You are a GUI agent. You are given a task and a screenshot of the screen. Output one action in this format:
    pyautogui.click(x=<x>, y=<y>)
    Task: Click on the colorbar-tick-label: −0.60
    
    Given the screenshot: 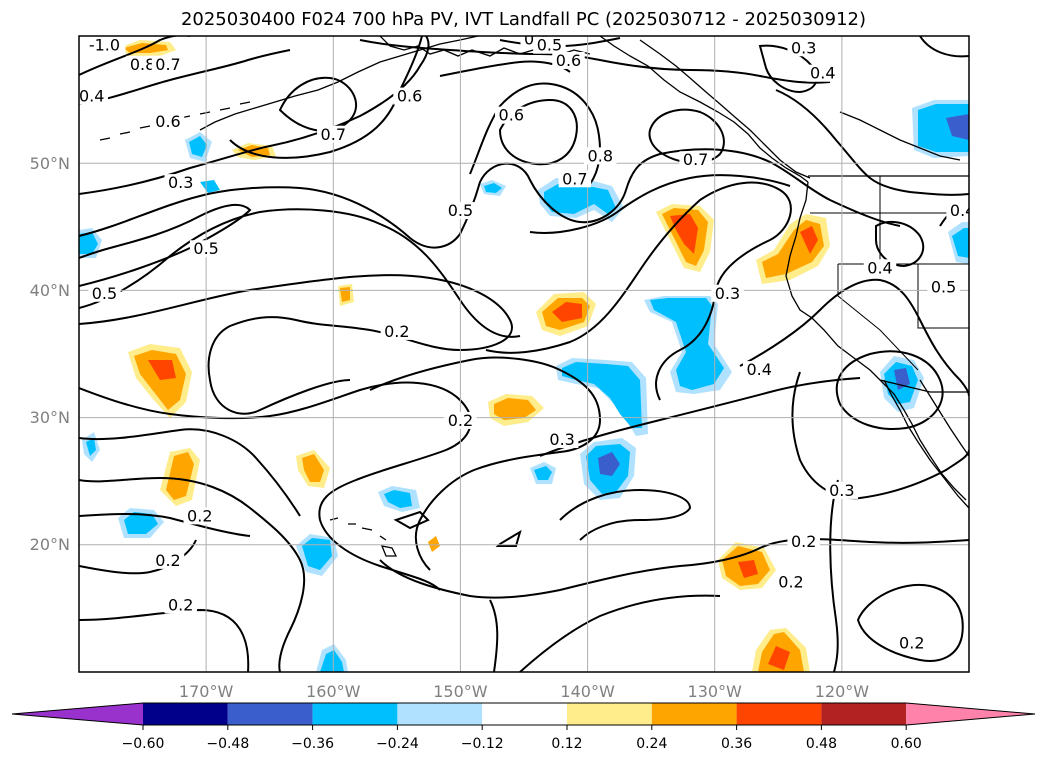 What is the action you would take?
    pyautogui.click(x=143, y=744)
    